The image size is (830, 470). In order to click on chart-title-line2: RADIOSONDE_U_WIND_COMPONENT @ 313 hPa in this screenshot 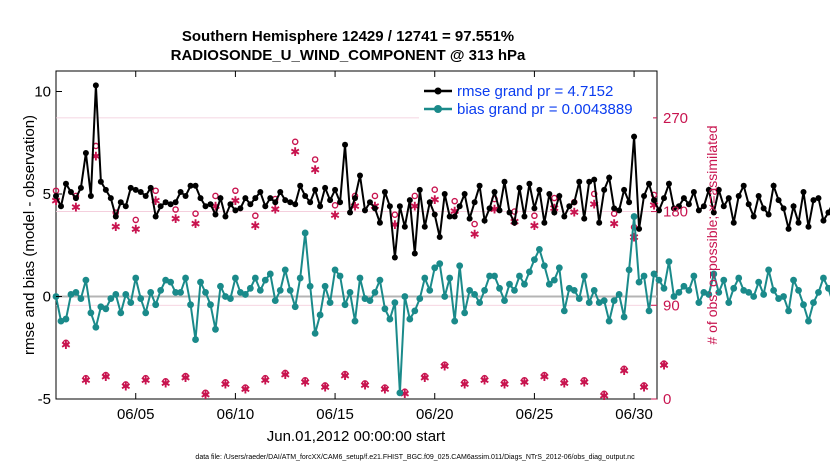, I will do `click(348, 55)`.